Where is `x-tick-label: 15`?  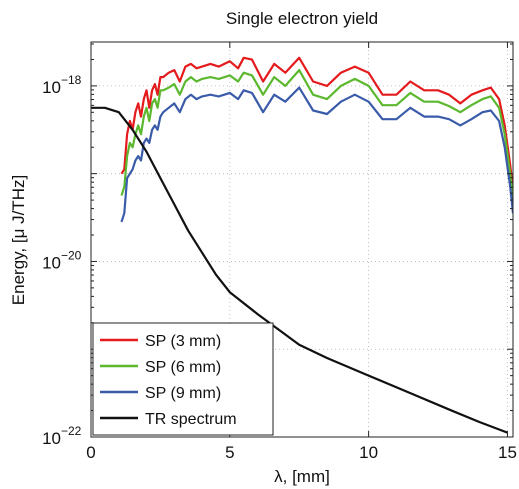
x-tick-label: 15 is located at coordinates (507, 452).